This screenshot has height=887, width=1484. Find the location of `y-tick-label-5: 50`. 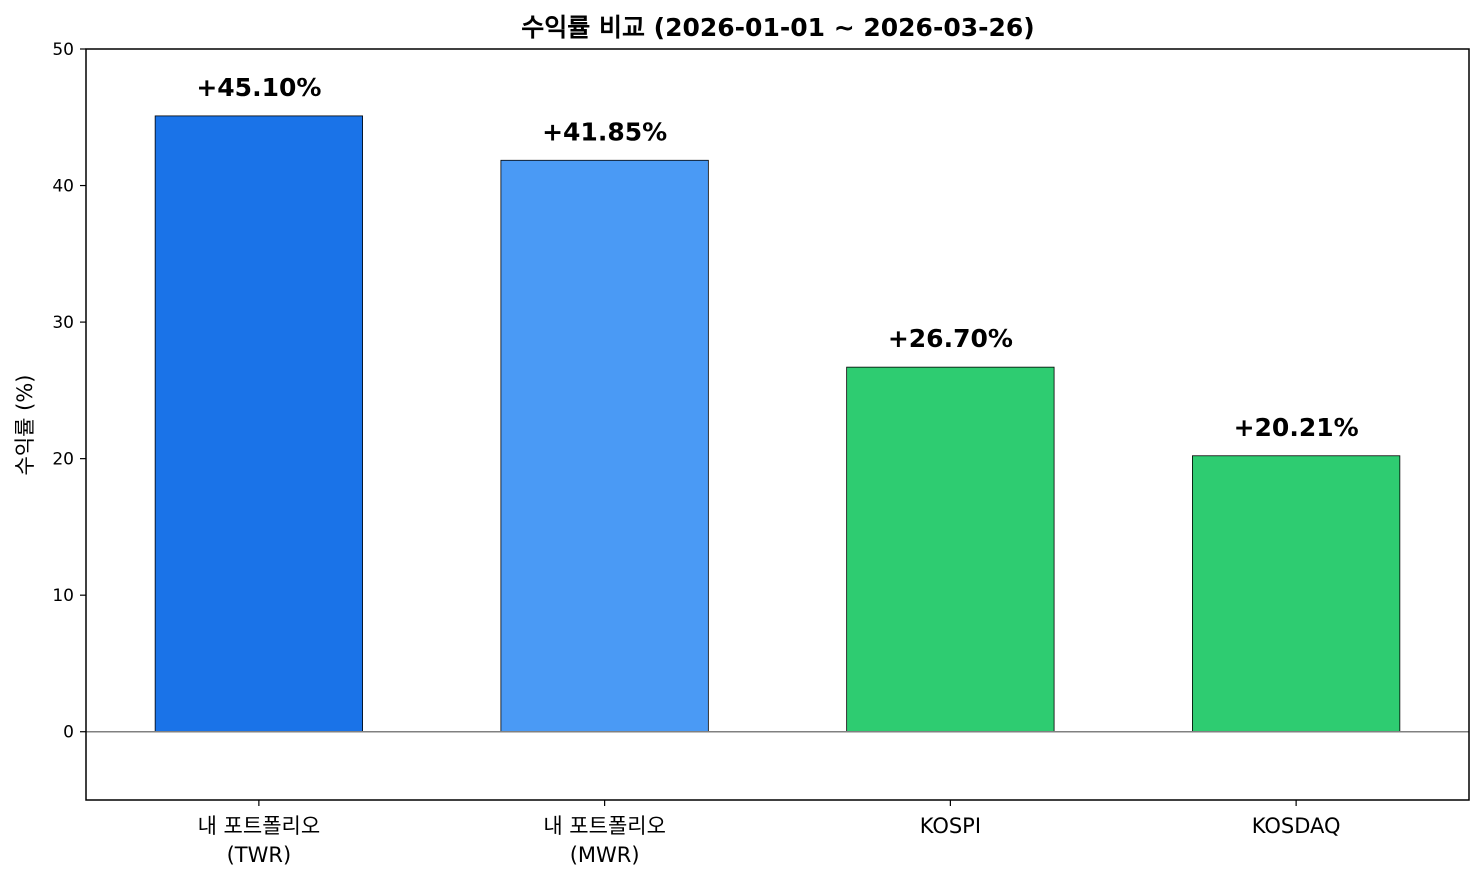

y-tick-label-5: 50 is located at coordinates (63, 50).